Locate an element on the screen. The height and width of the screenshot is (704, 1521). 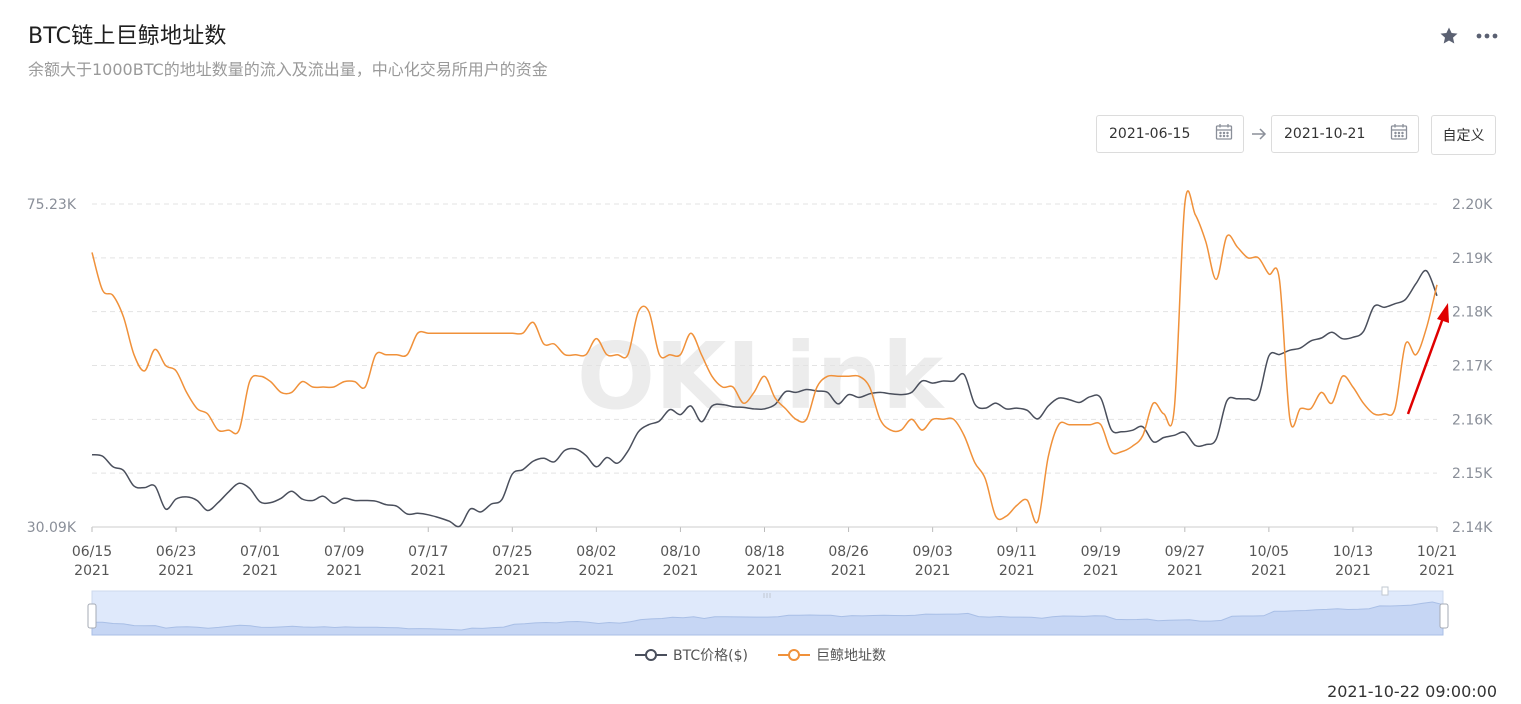
right-axis: 2.20K 2.19K 2.18K 2.17K 2.16K 2.15K 2.14K is located at coordinates (1472, 366).